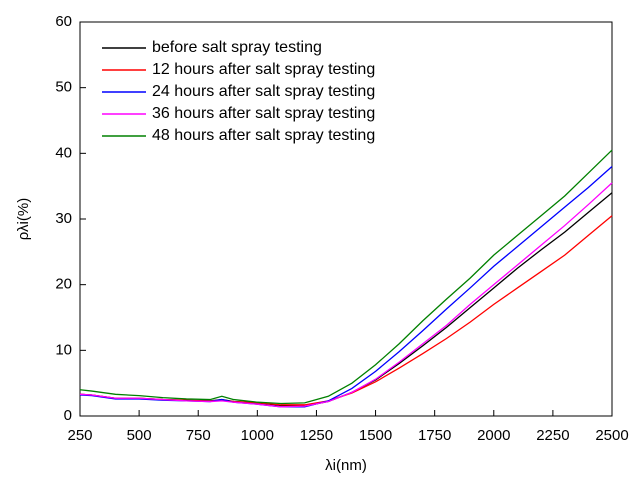  What do you see at coordinates (79, 435) in the screenshot?
I see `x-tick-label: 250` at bounding box center [79, 435].